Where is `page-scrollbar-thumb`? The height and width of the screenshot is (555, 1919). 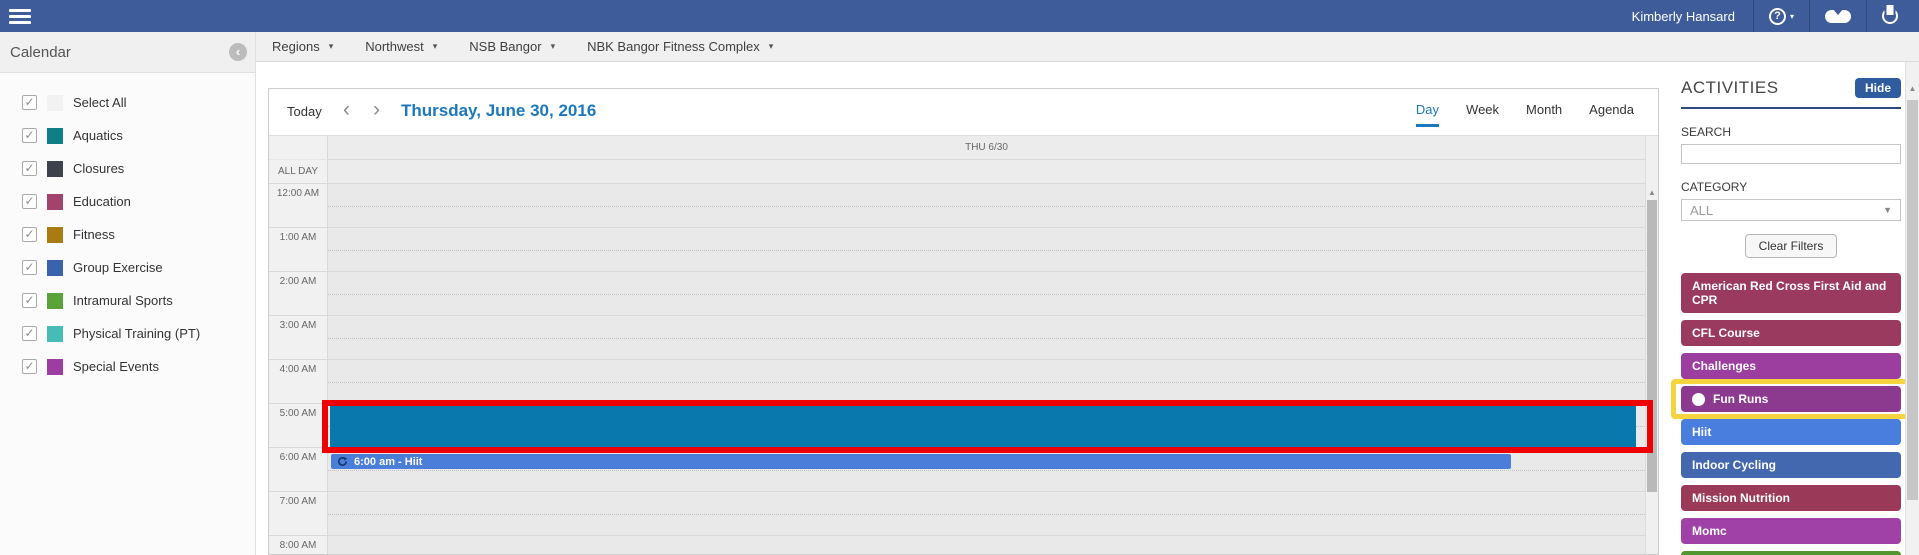 page-scrollbar-thumb is located at coordinates (1912, 300).